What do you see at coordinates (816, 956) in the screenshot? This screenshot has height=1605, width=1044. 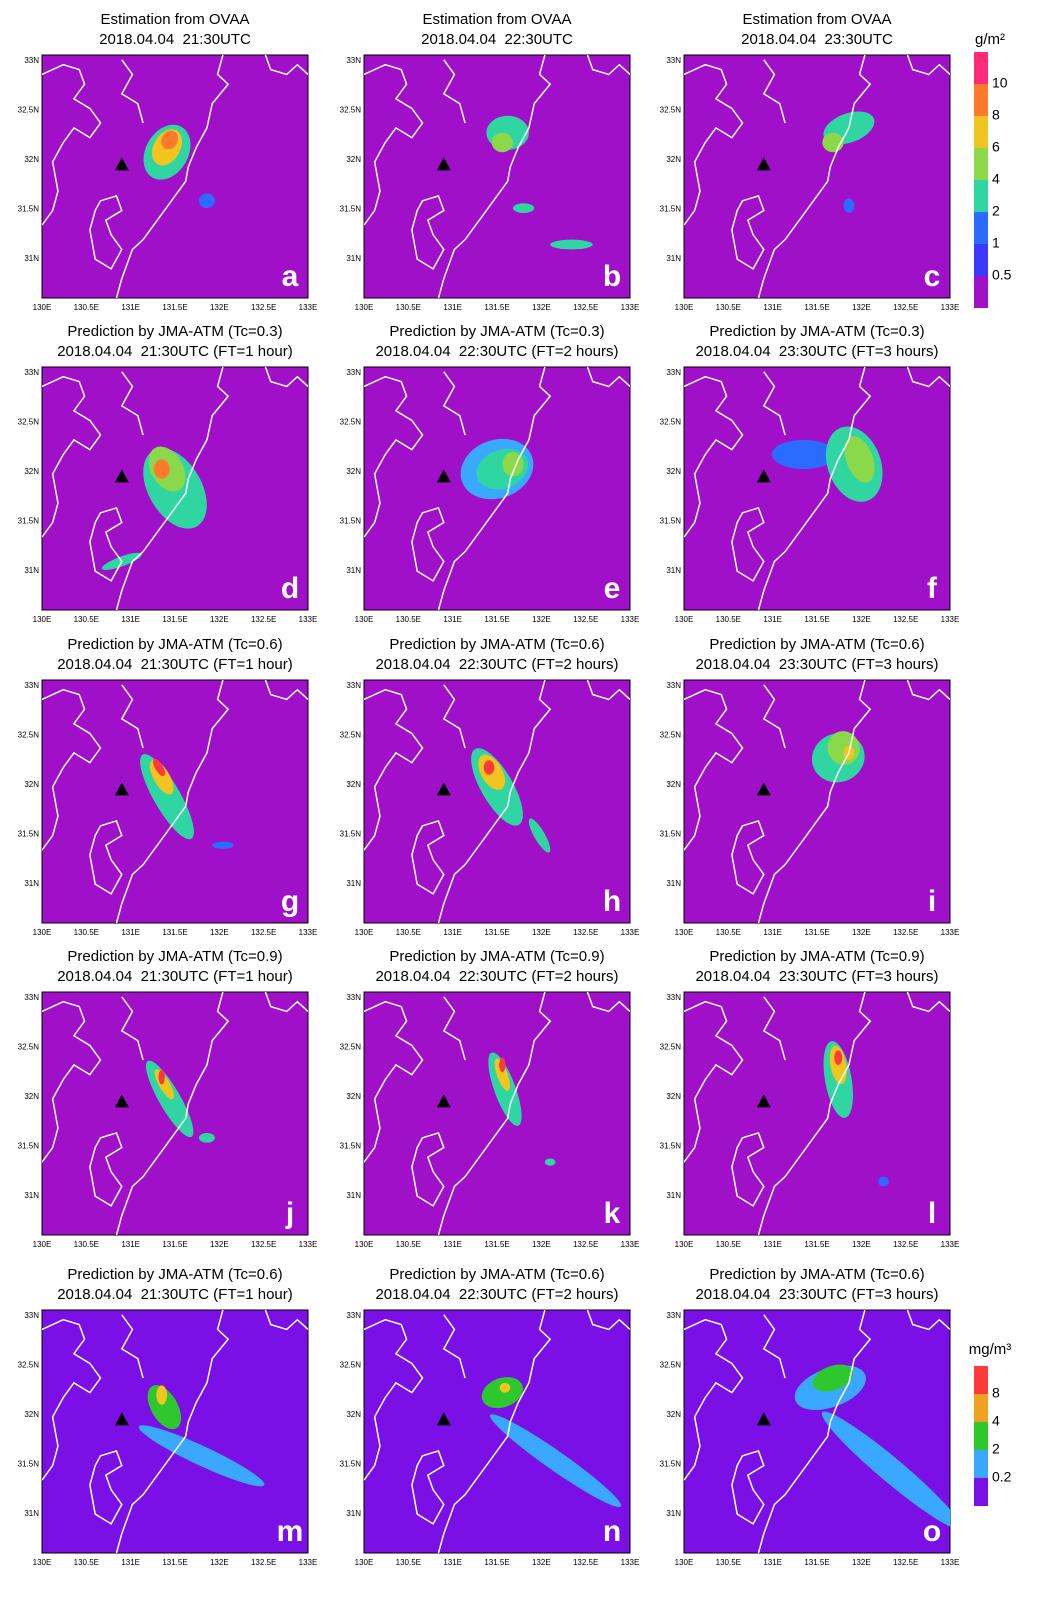 I see `panel-title: Prediction by JMA-ATM (Tc=0.9)` at bounding box center [816, 956].